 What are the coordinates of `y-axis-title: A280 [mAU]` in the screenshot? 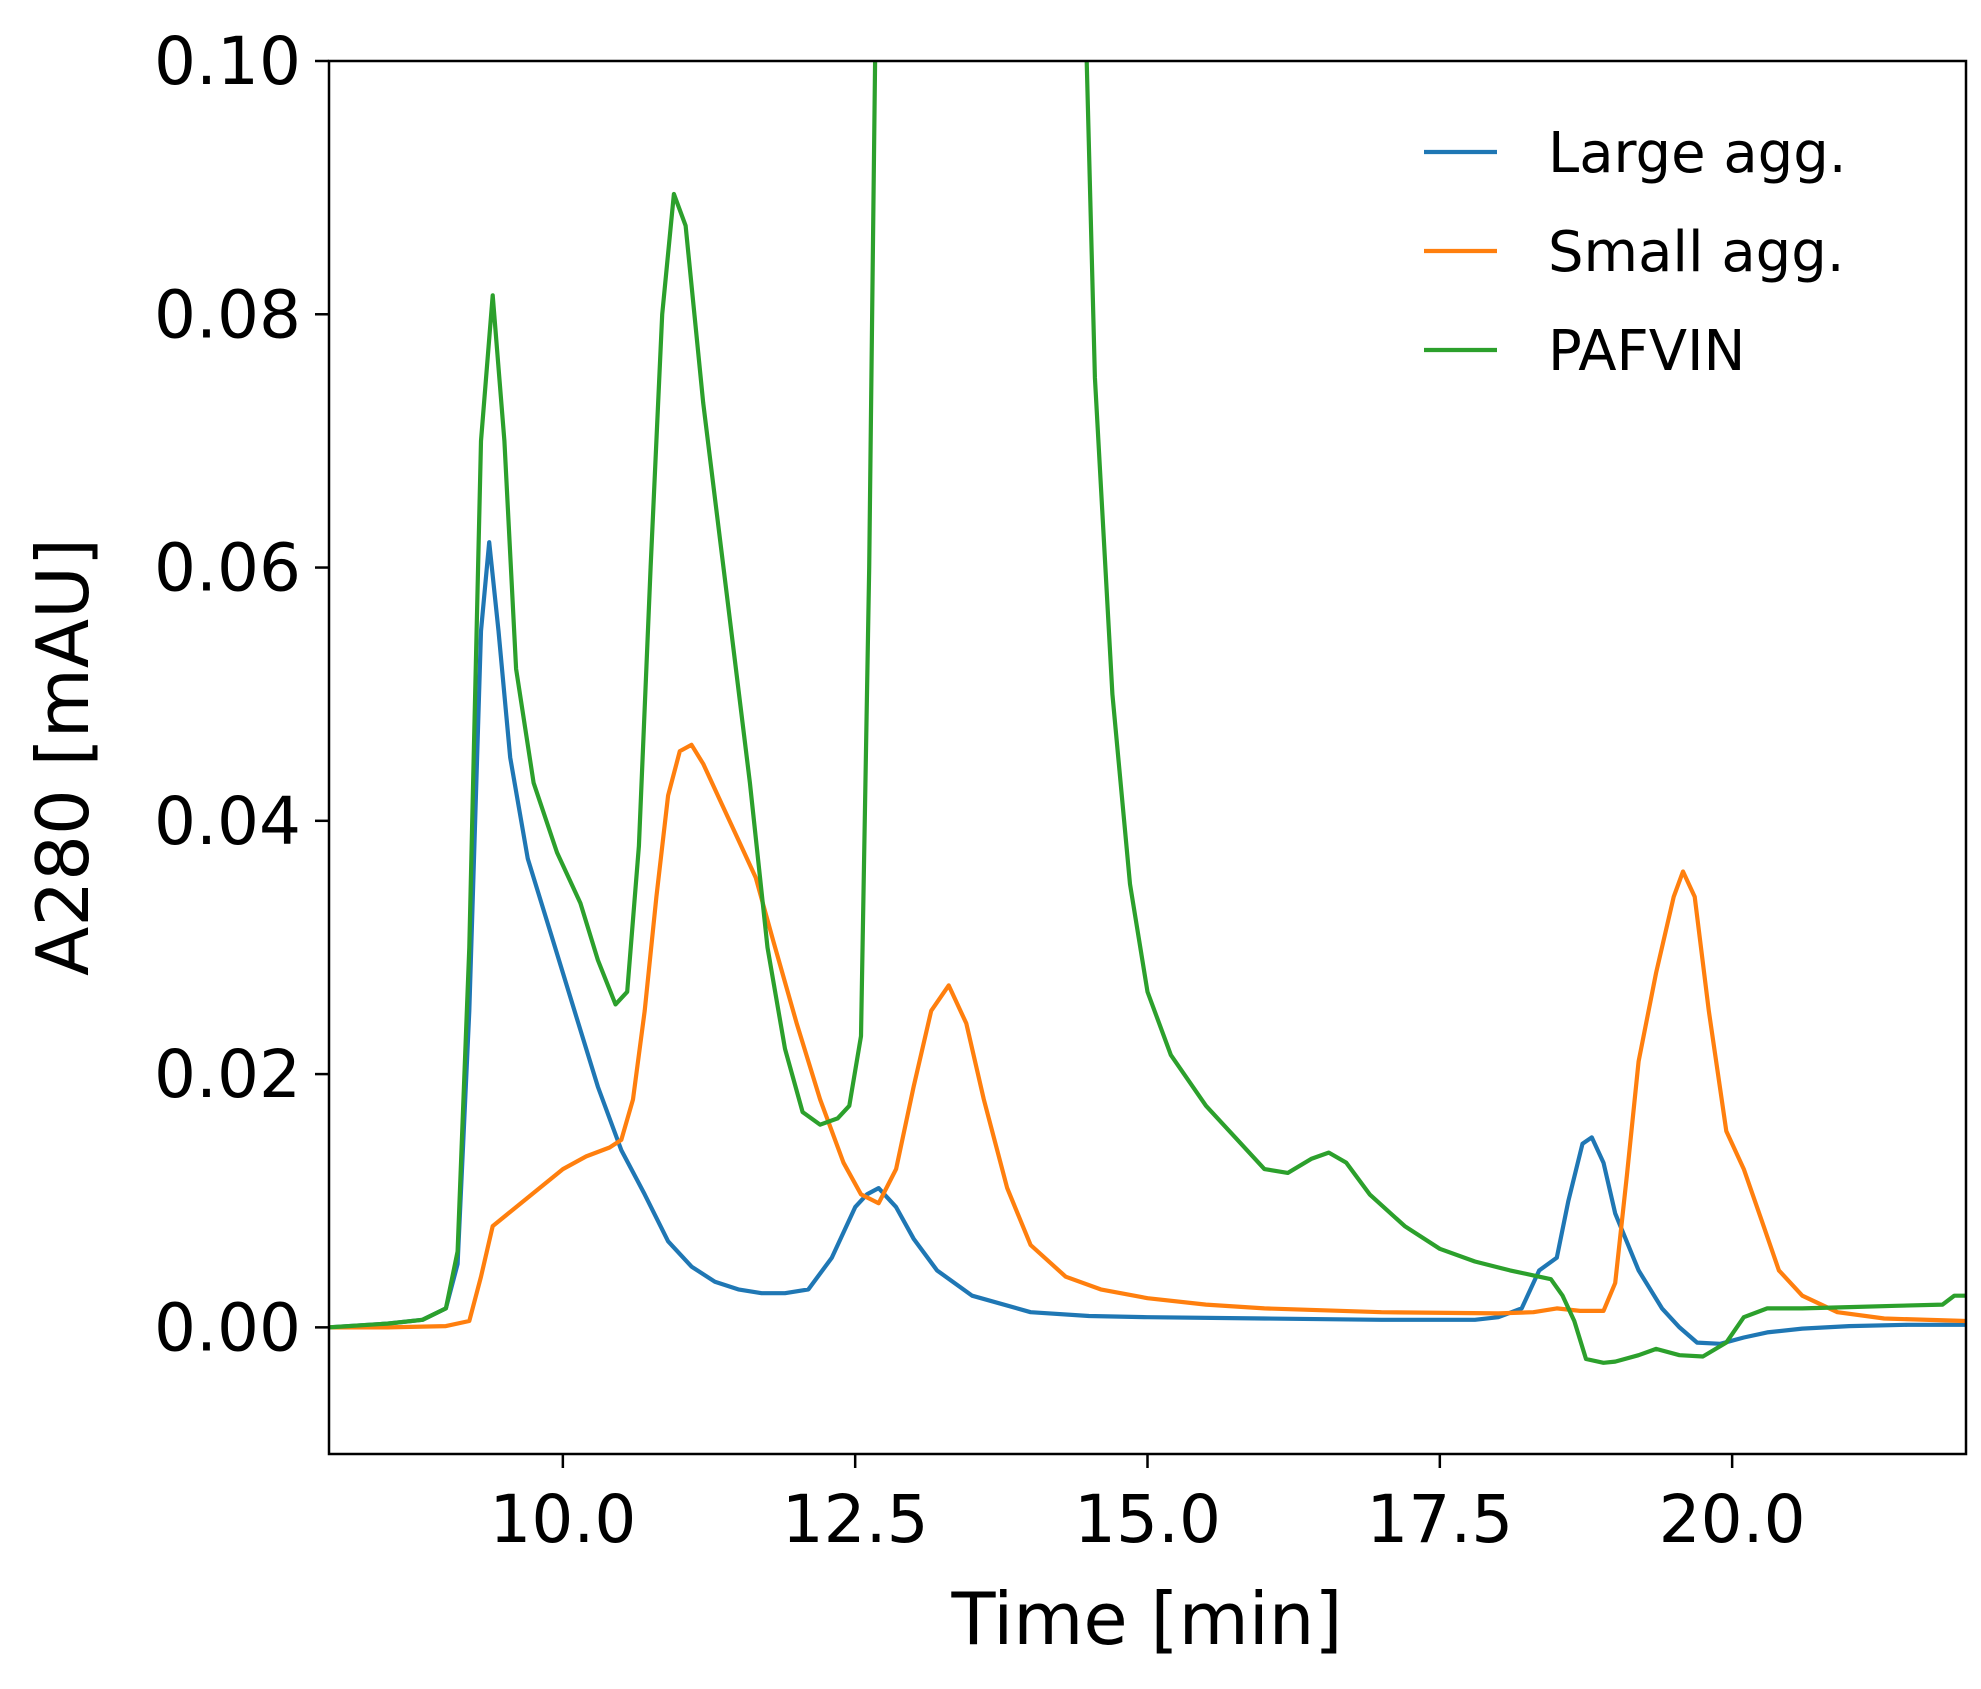 It's located at (63, 757).